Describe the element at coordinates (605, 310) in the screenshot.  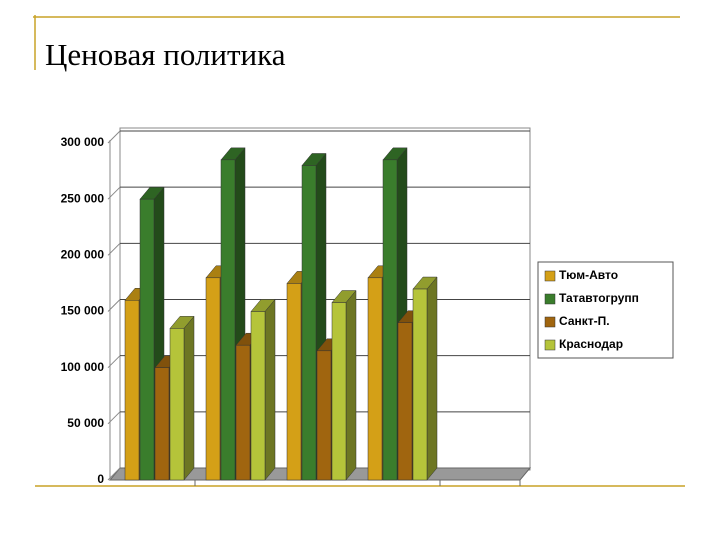
I see `legend` at that location.